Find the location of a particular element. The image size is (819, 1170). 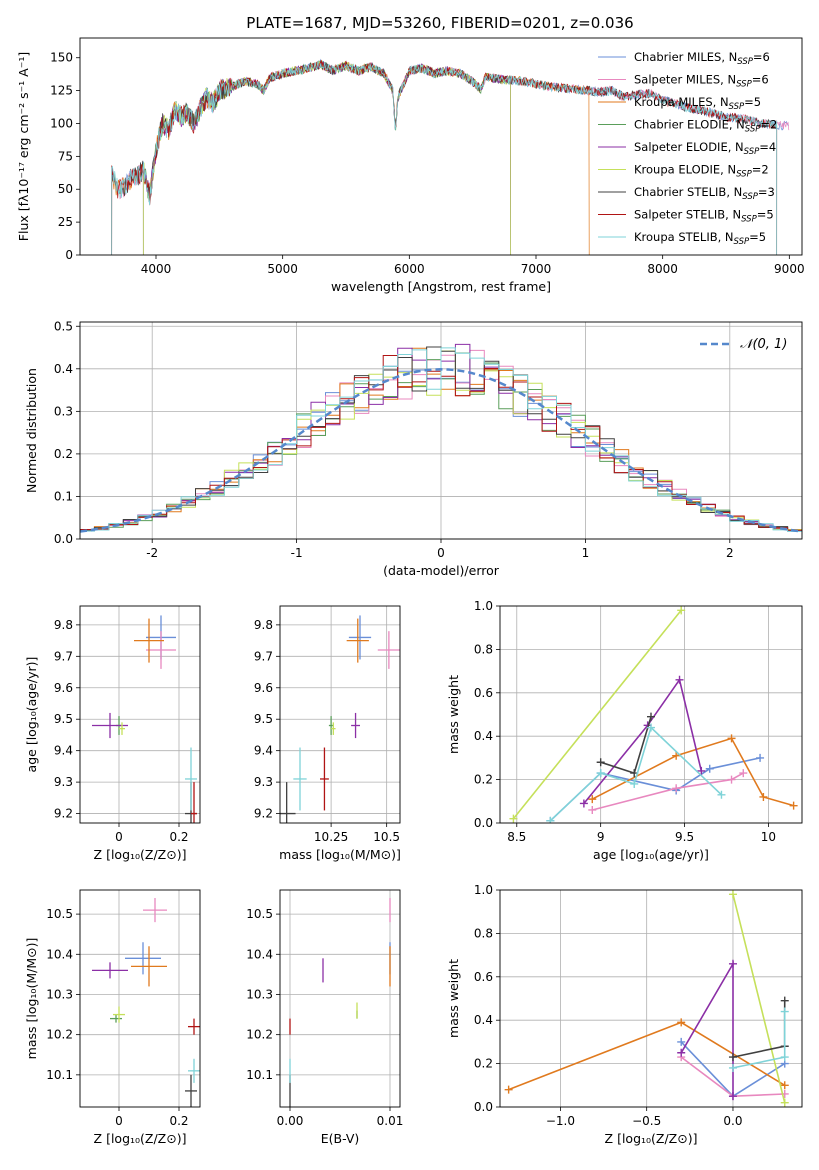

y-tick-label: 9.3 is located at coordinates (263, 782).